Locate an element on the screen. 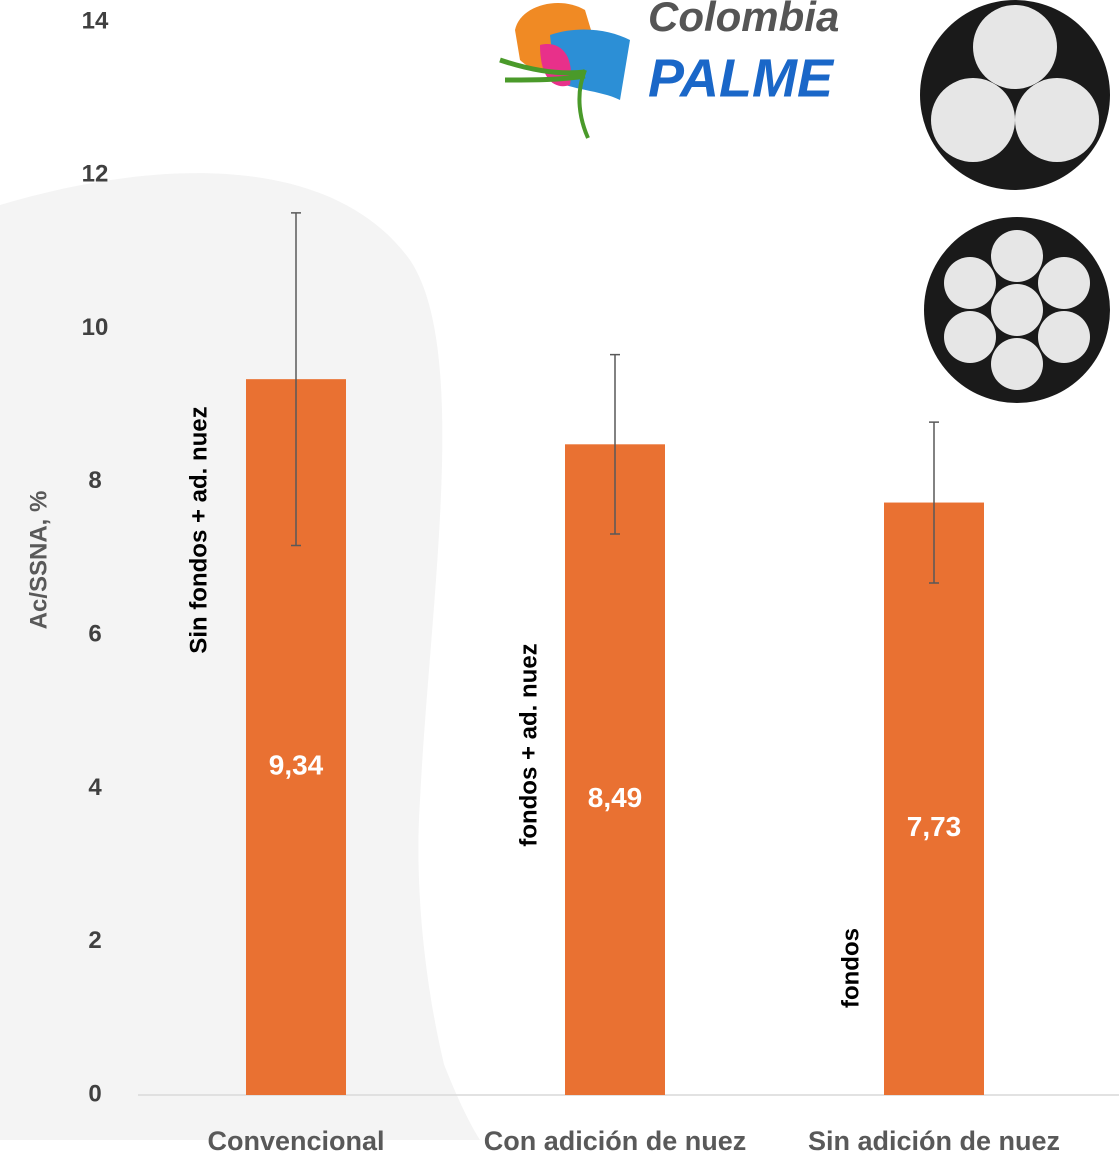  logo-text: Colombia is located at coordinates (743, 20).